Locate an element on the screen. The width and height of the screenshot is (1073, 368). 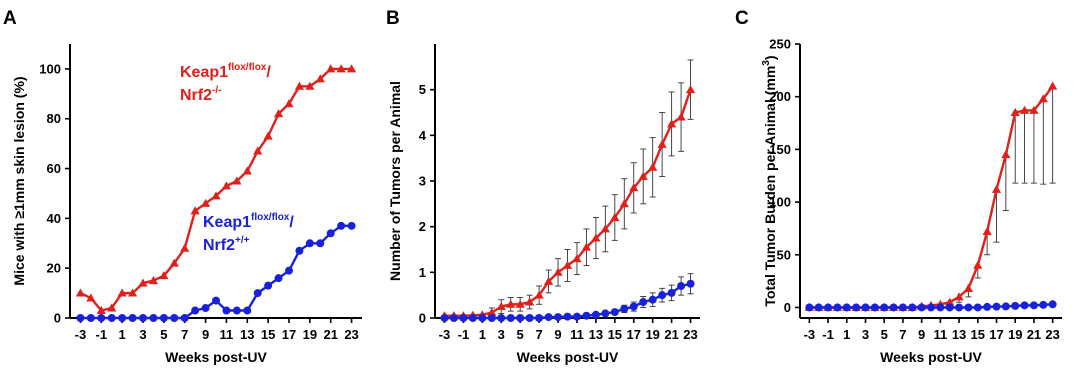
y-tick-label: 150 is located at coordinates (780, 149).